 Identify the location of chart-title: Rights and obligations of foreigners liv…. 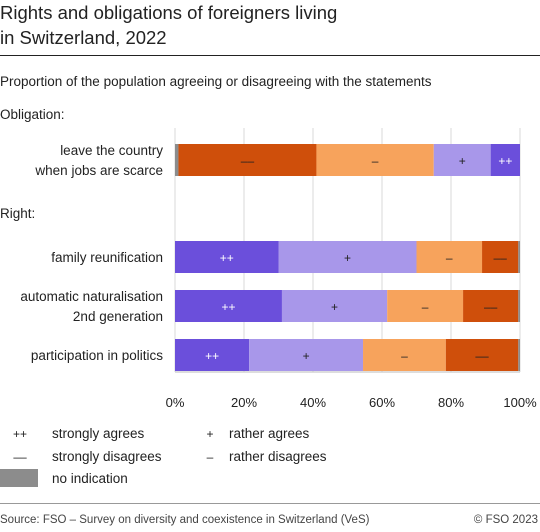
(270, 25).